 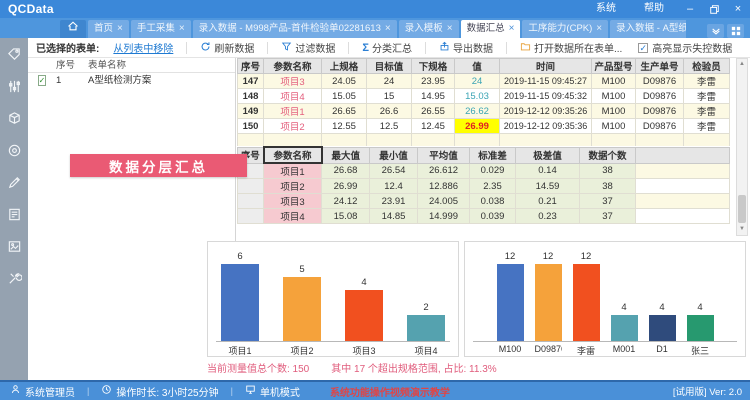 What do you see at coordinates (477, 126) in the screenshot?
I see `table-cell: 26.99` at bounding box center [477, 126].